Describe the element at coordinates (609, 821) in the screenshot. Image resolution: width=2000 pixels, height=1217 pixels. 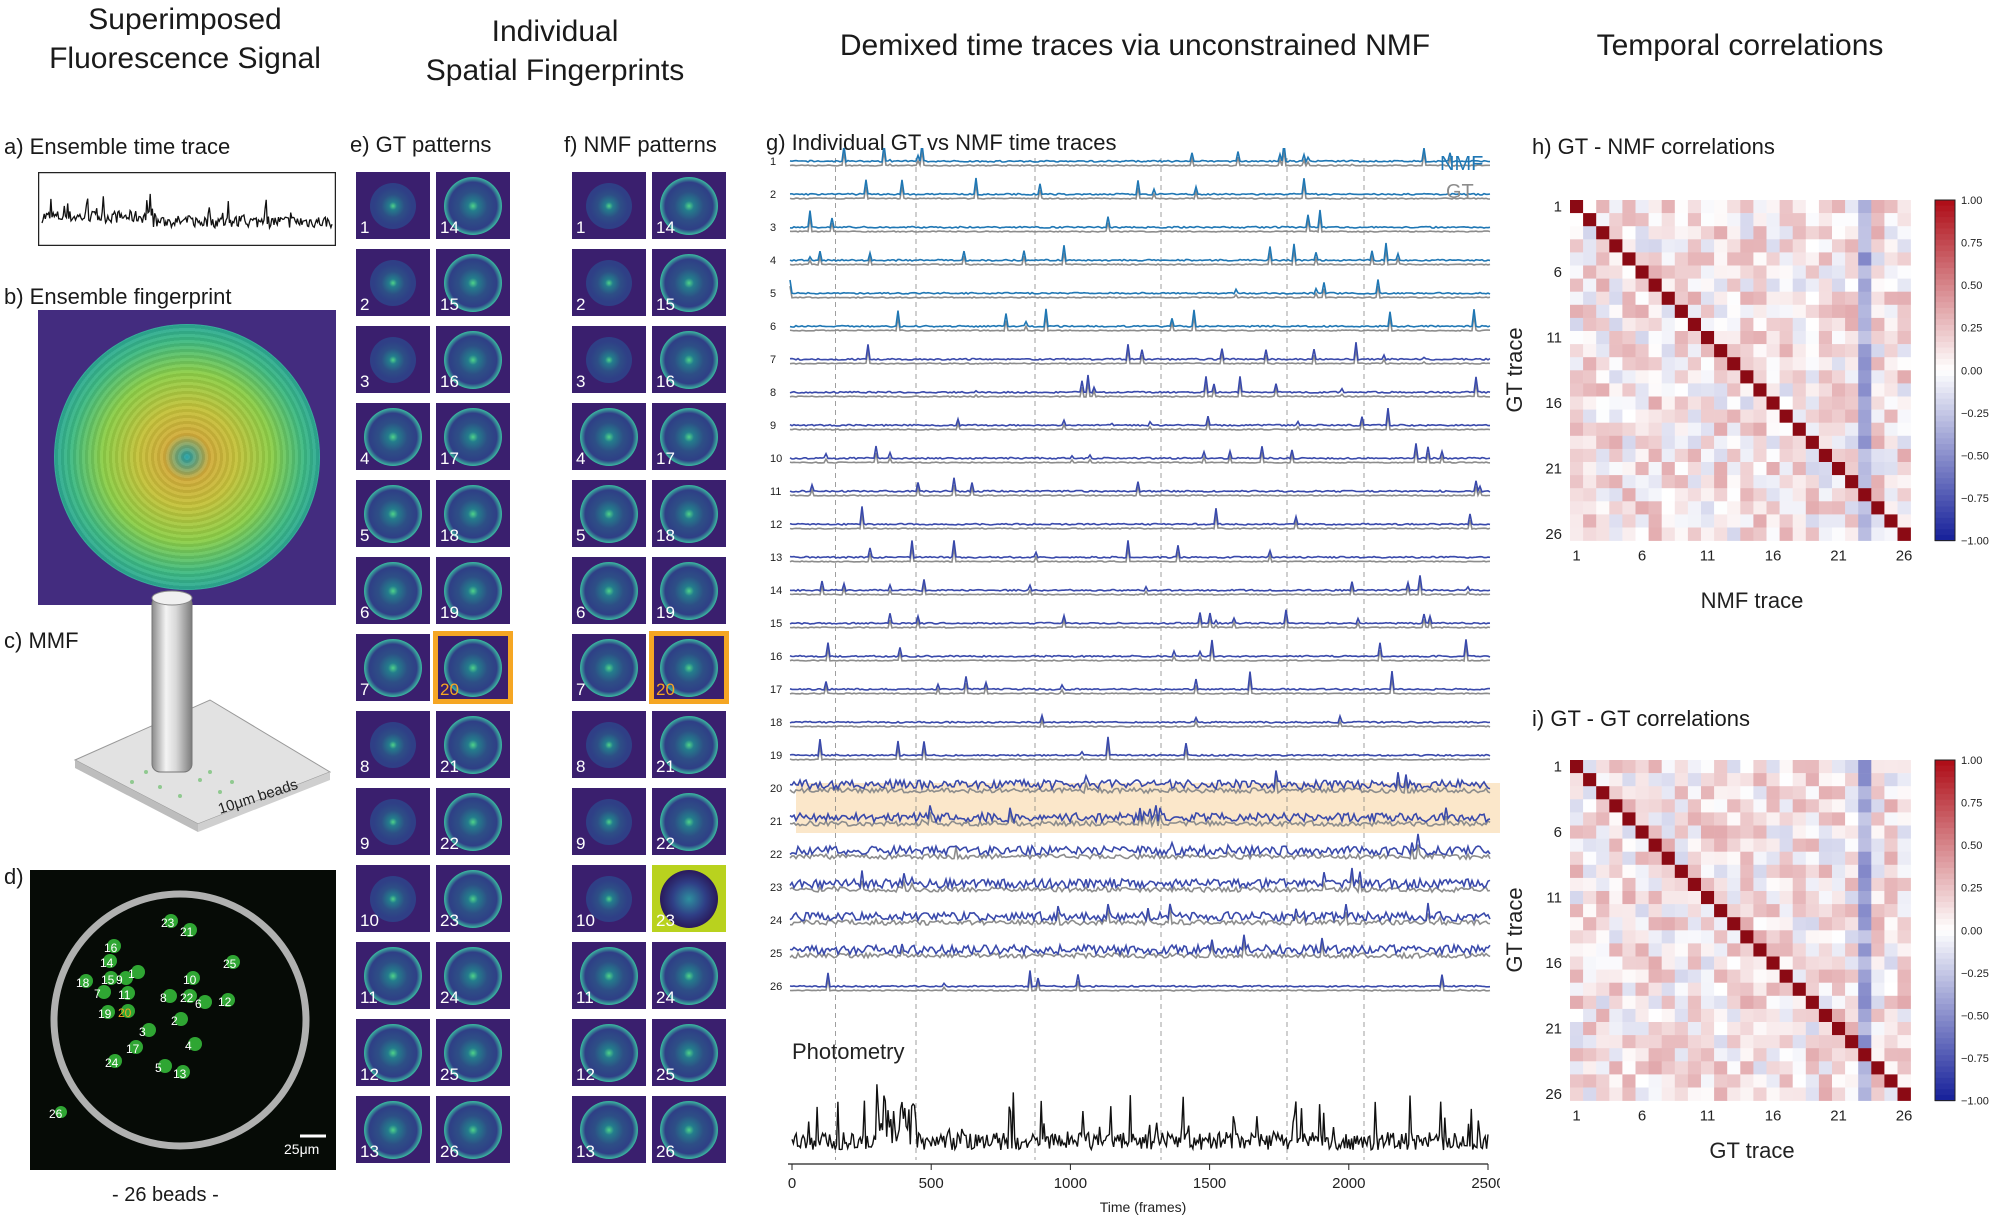
I see `nmf-pattern-tile: 9` at that location.